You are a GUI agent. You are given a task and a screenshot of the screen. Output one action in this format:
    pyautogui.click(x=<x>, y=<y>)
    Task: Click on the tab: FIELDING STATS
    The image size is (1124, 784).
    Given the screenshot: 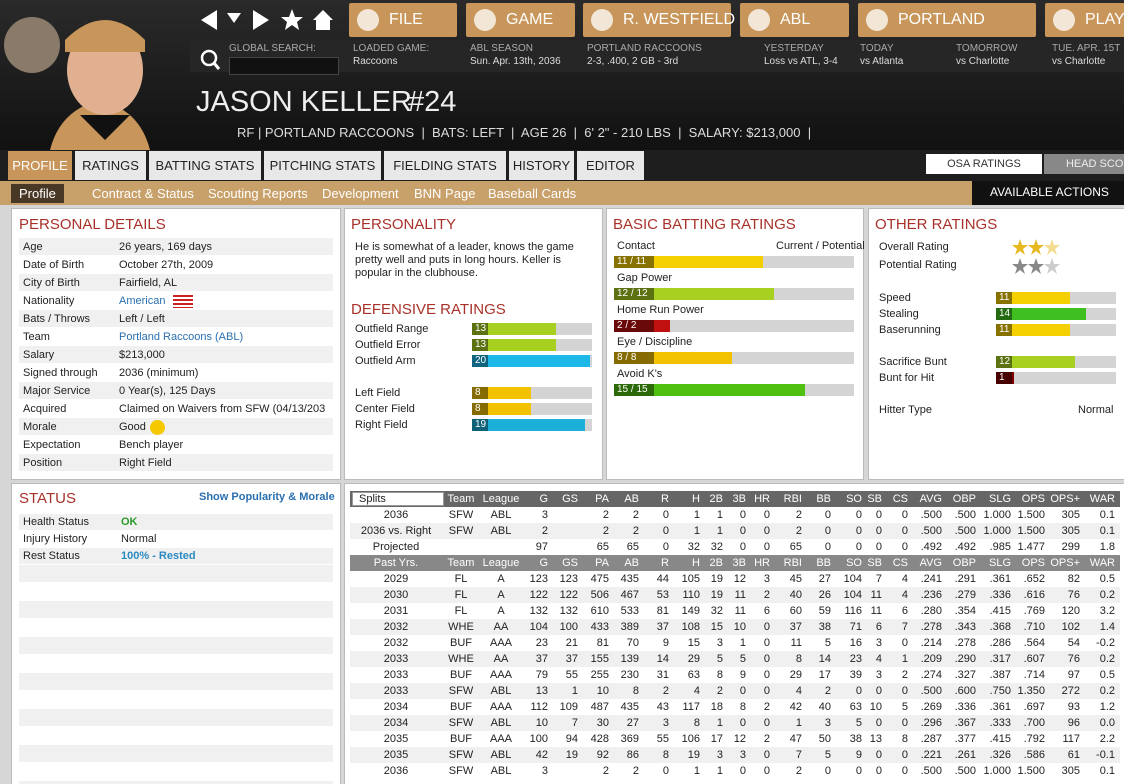 What is the action you would take?
    pyautogui.click(x=445, y=165)
    